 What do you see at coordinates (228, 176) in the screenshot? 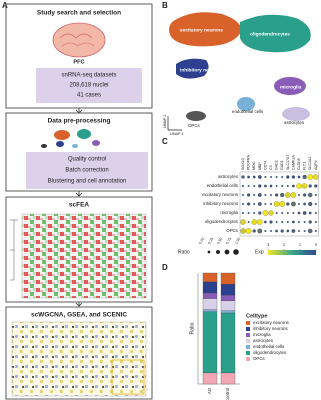
I see `row-label: astrocytes` at bounding box center [228, 176].